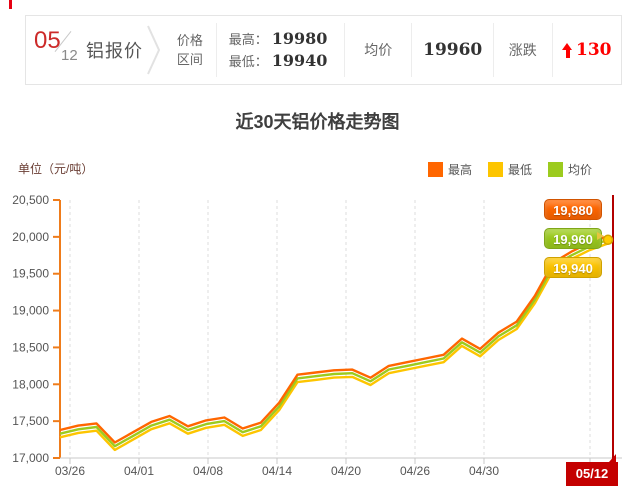  Describe the element at coordinates (248, 61) in the screenshot. I see `low-label: 最低：` at that location.